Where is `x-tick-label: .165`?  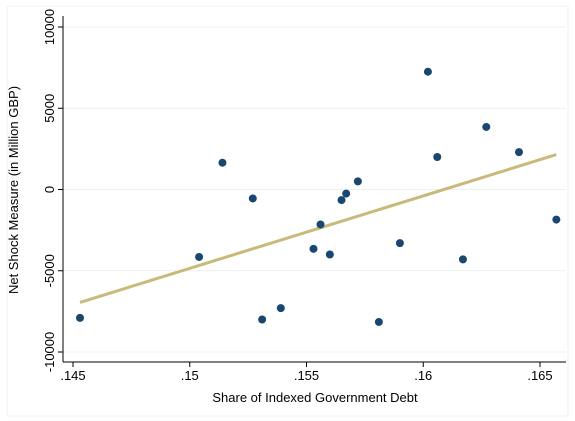
x-tick-label: .165 is located at coordinates (539, 375).